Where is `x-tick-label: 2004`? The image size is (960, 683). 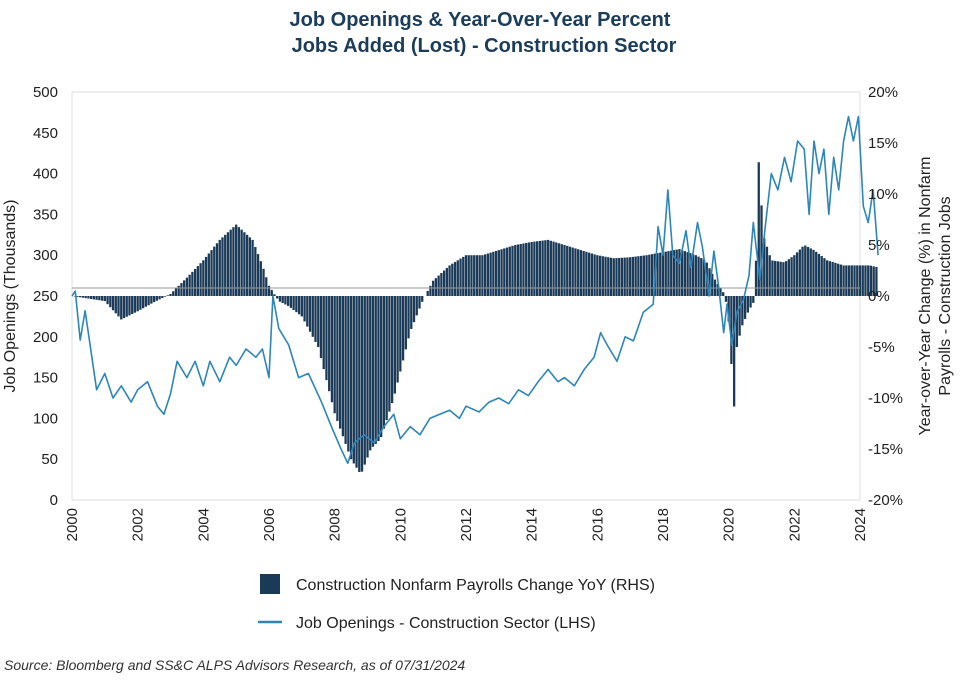 x-tick-label: 2004 is located at coordinates (203, 524).